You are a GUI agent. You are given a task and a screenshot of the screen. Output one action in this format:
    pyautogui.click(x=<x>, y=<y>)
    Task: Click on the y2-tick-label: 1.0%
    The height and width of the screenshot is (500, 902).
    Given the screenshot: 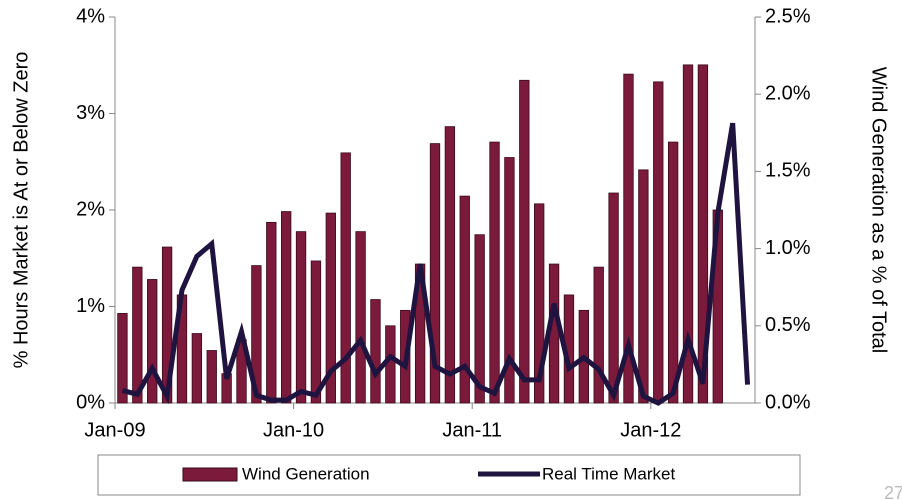 What is the action you would take?
    pyautogui.click(x=788, y=248)
    